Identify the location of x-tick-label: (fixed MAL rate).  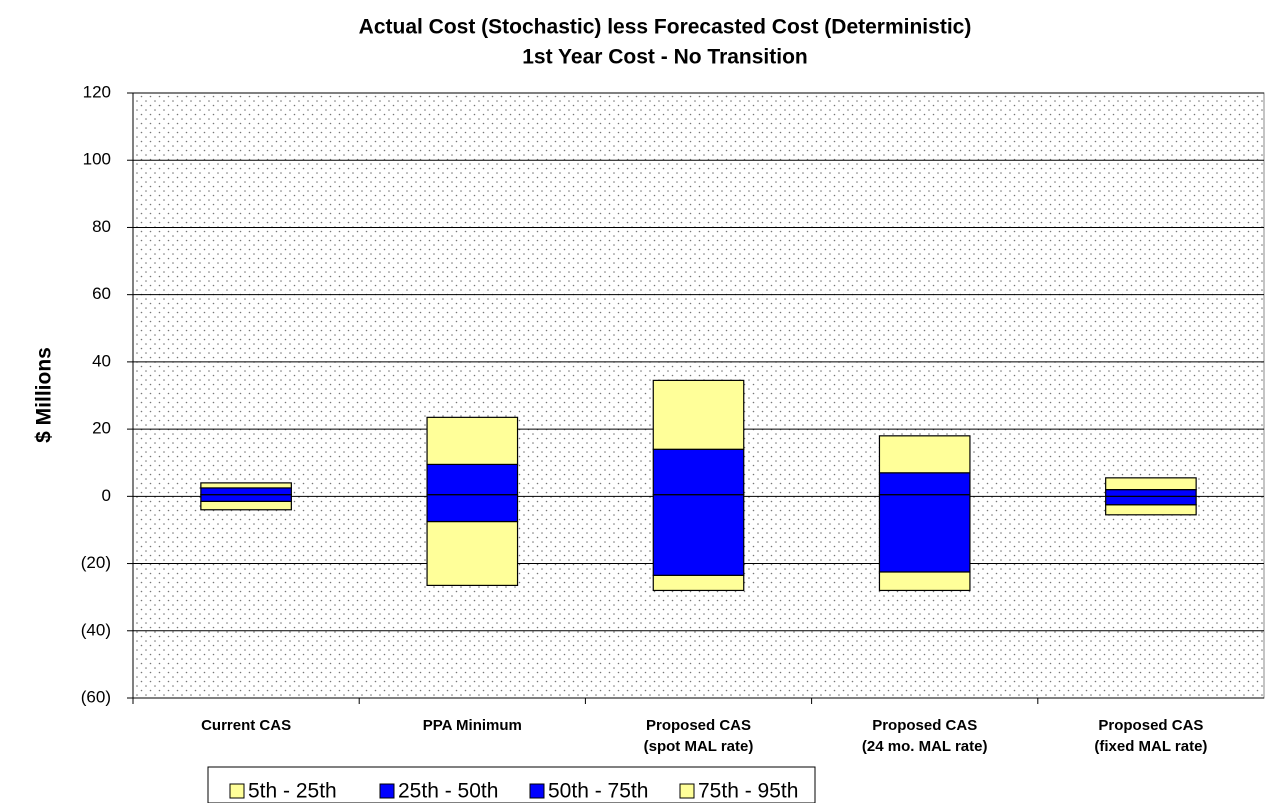
(1150, 746).